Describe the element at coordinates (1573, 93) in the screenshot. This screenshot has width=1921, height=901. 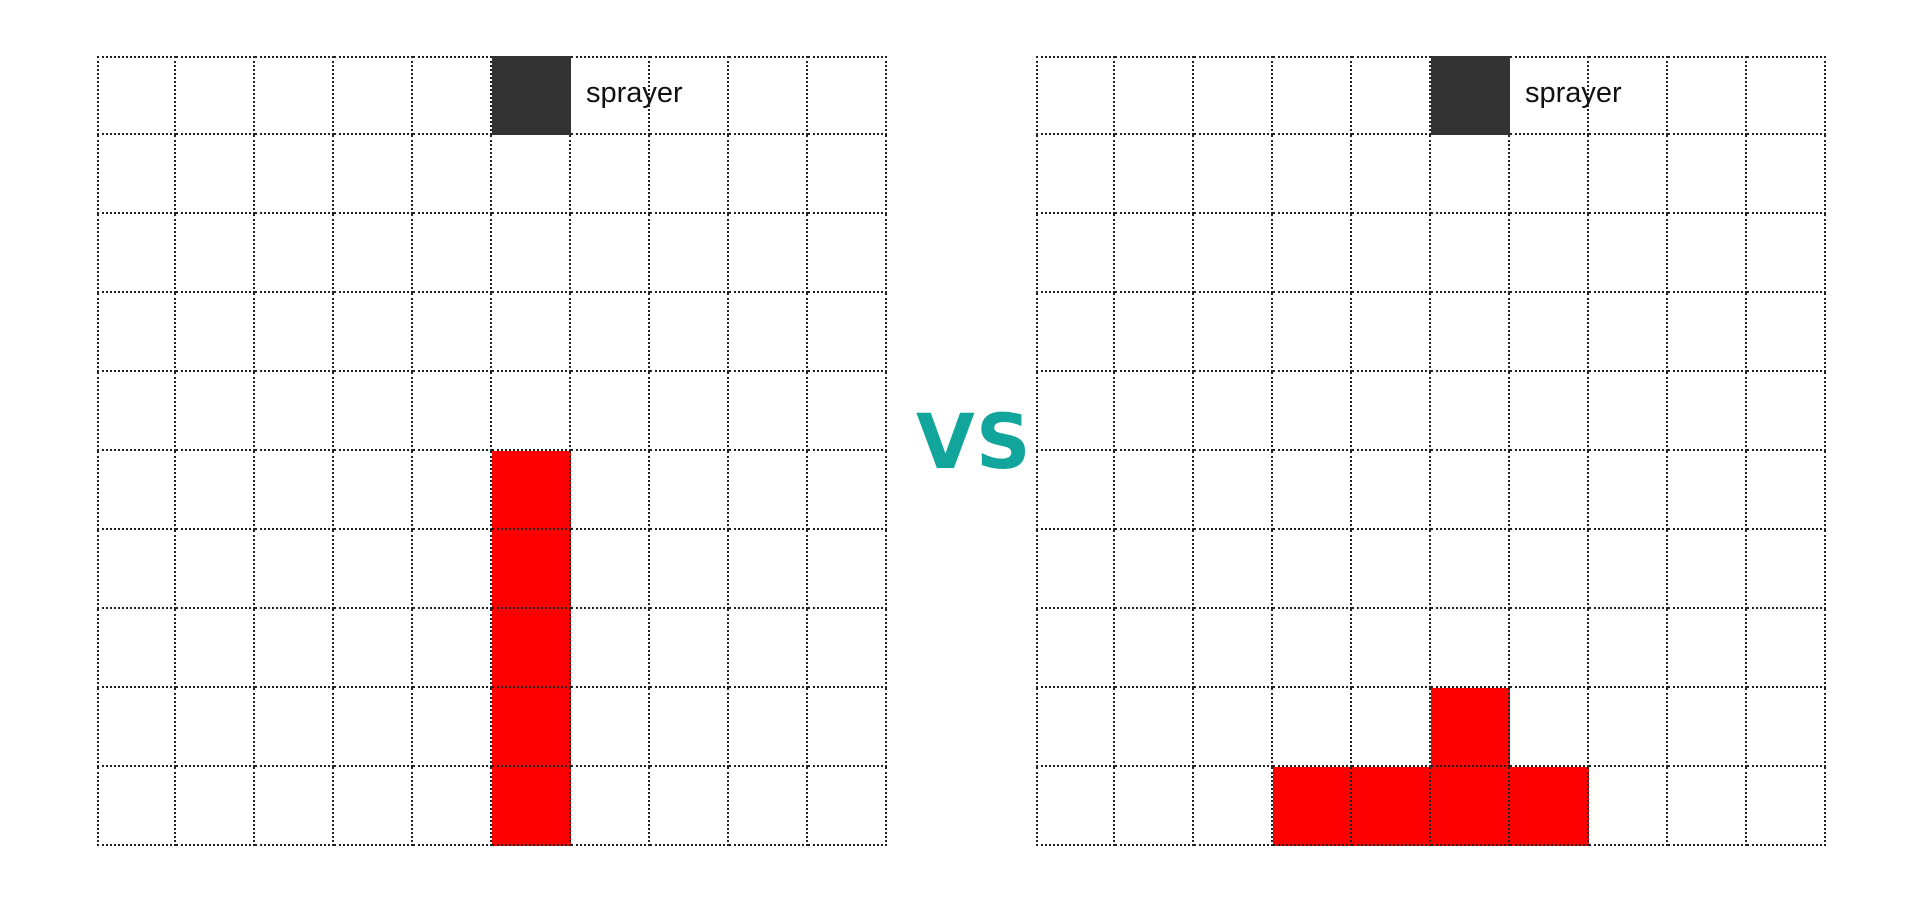
I see `sprayer-label-right: sprayer` at that location.